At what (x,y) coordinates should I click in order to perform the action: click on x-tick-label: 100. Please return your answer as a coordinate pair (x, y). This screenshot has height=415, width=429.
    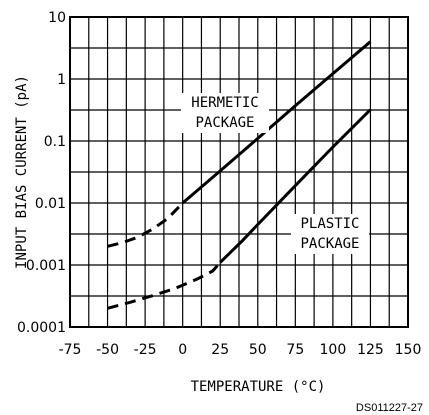
    Looking at the image, I should click on (333, 350).